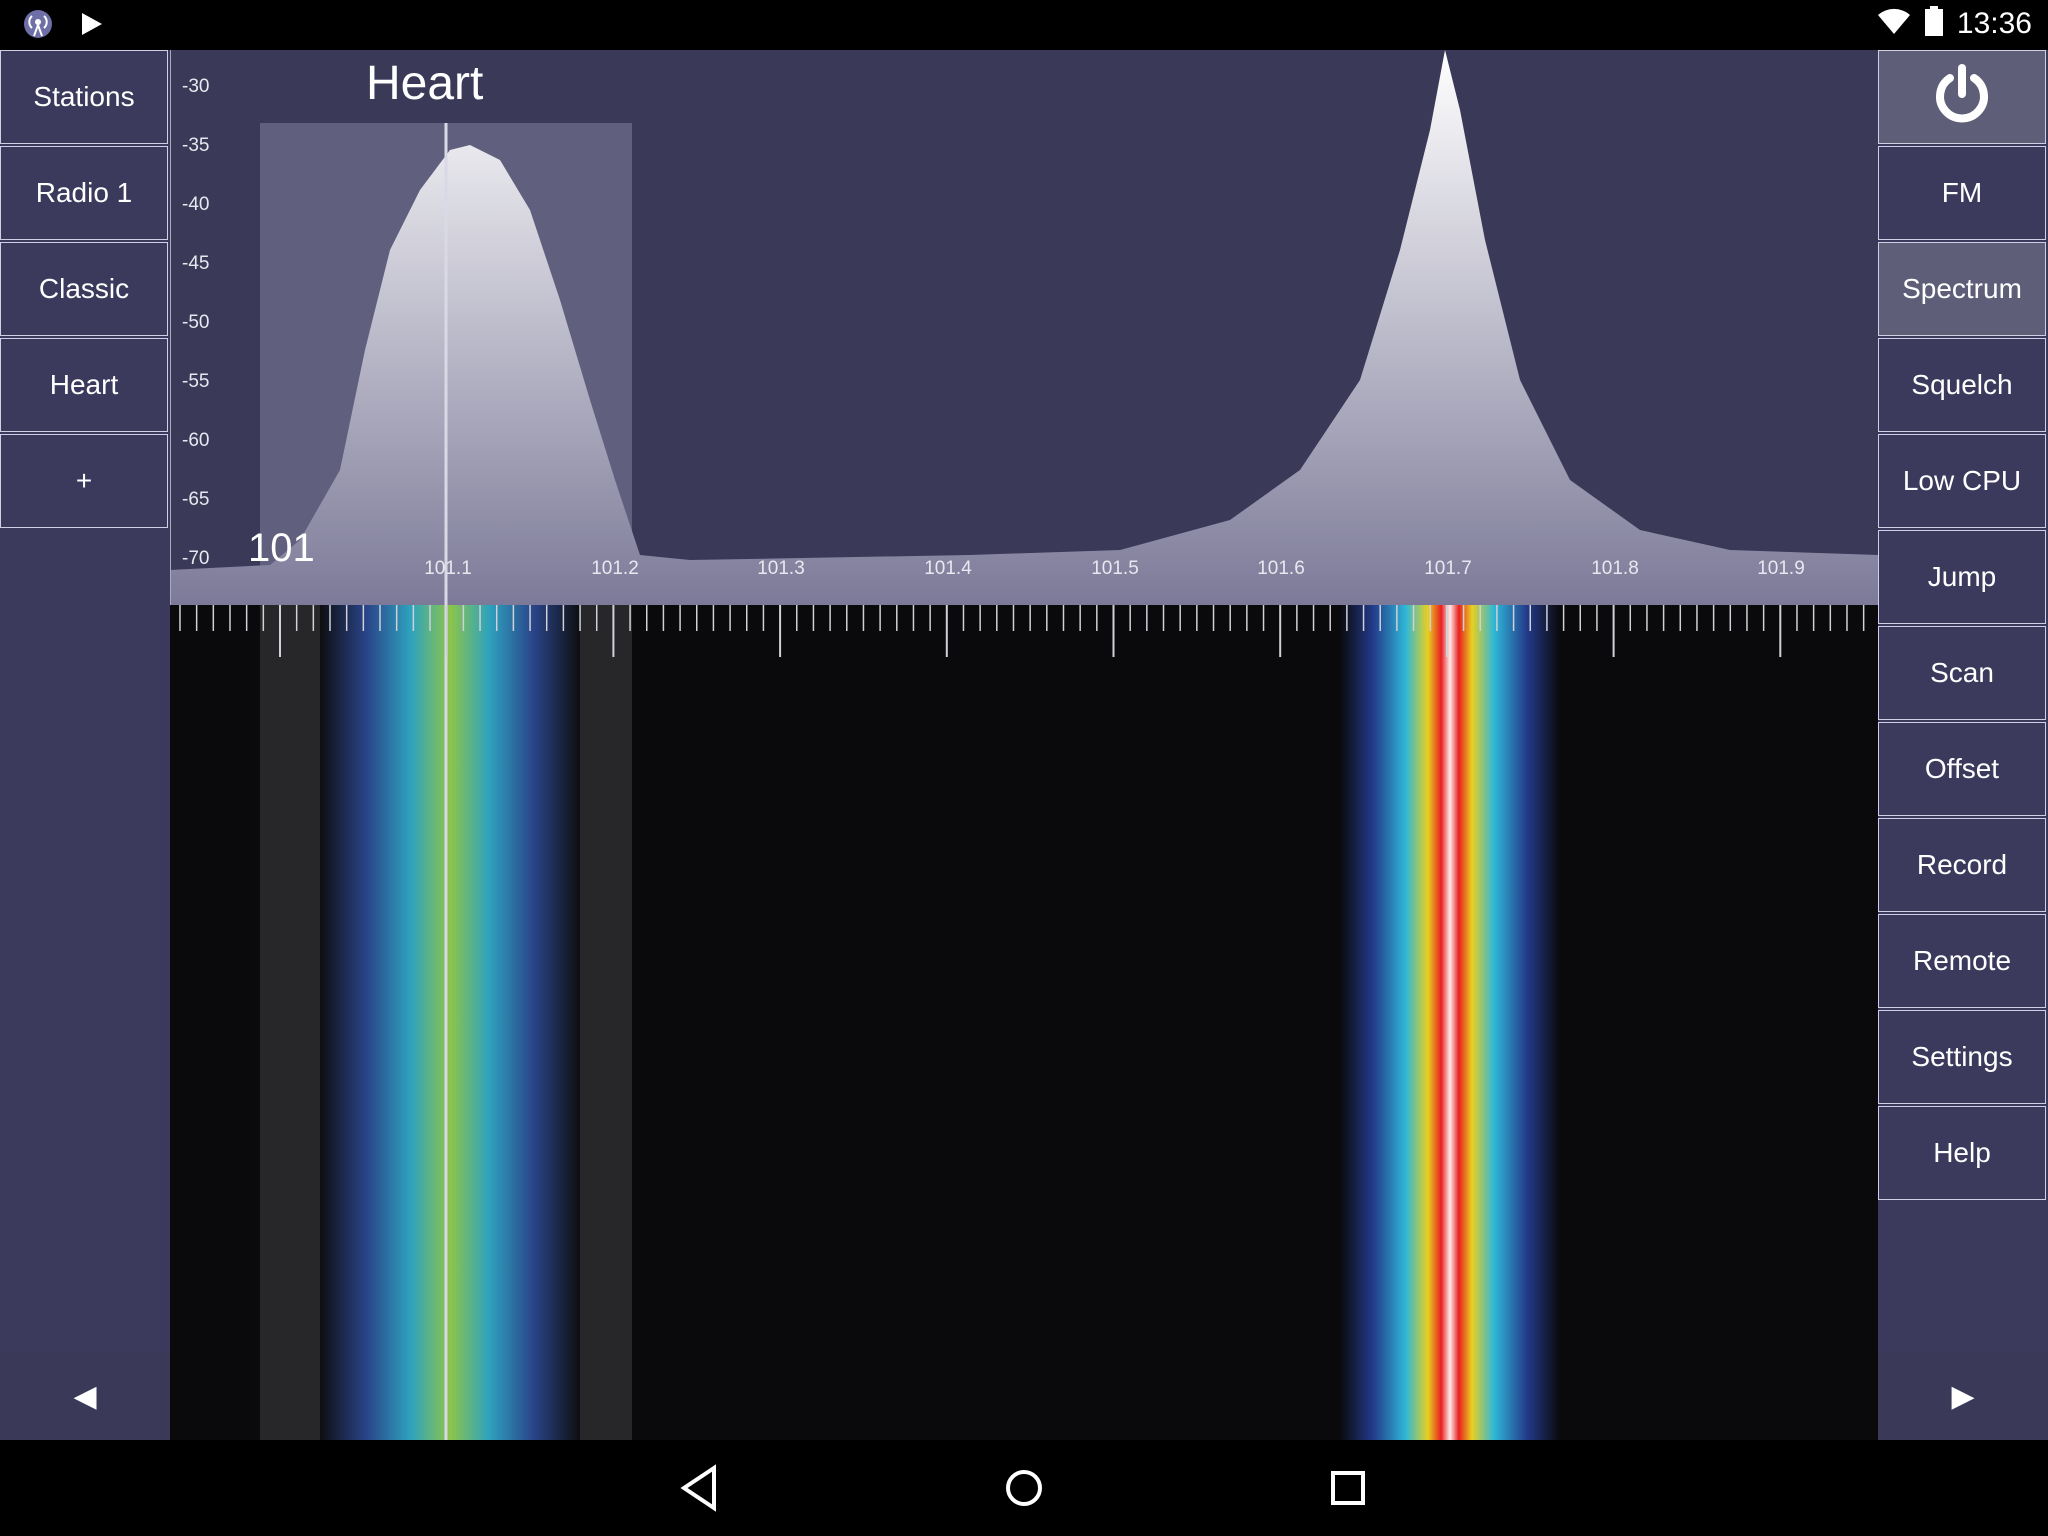 This screenshot has width=2048, height=1536. What do you see at coordinates (84, 289) in the screenshot?
I see `preset-classic-button: Classic` at bounding box center [84, 289].